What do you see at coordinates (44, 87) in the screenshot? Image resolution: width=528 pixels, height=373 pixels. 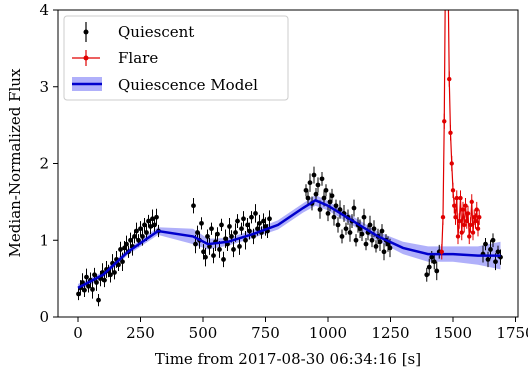 I see `y-tick-label: 3` at bounding box center [44, 87].